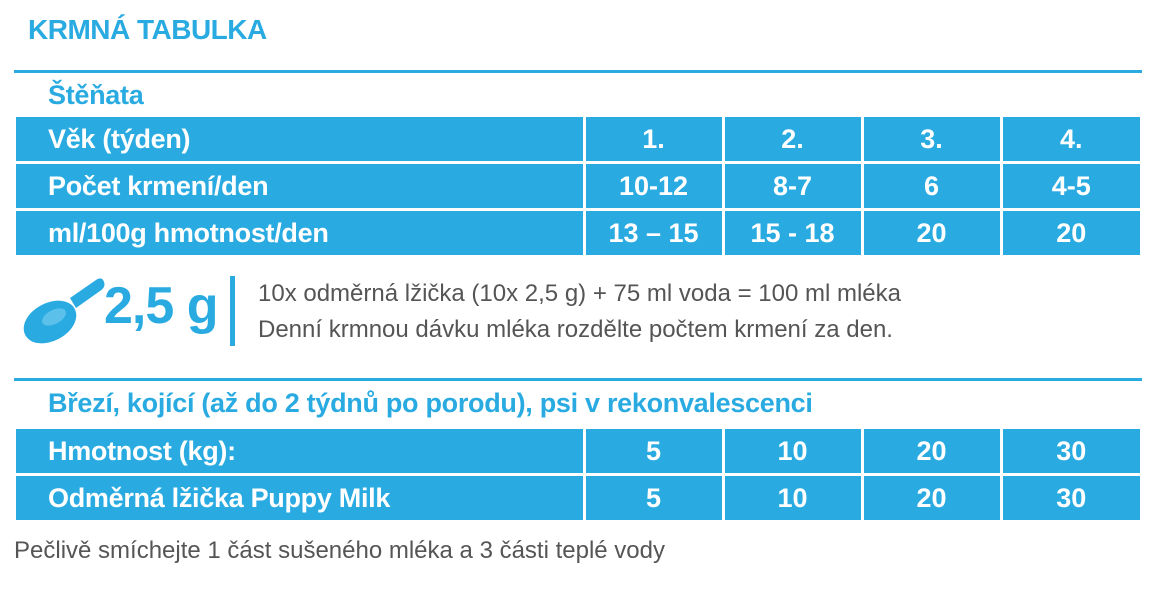 This screenshot has height=593, width=1166. Describe the element at coordinates (300, 496) in the screenshot. I see `row-label: Odměrná lžička Puppy Milk` at that location.